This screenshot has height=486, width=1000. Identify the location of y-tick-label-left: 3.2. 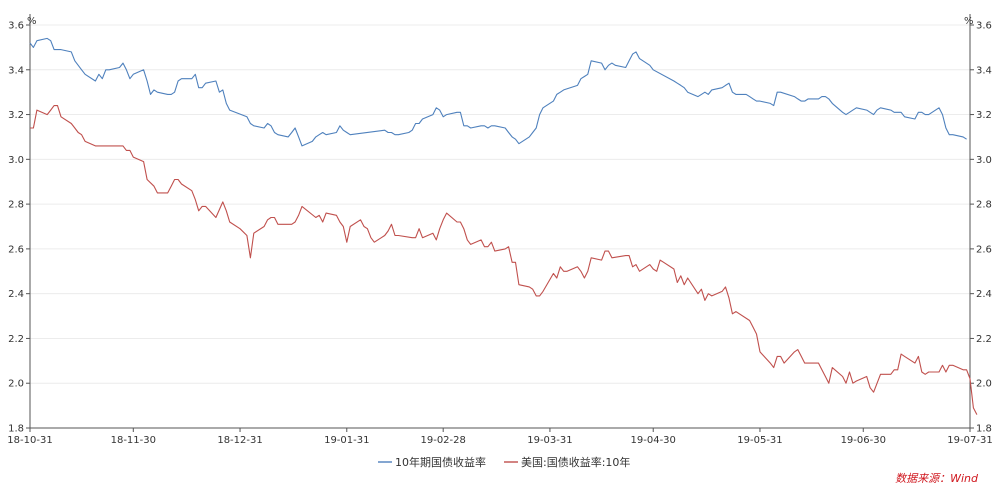
(16, 115).